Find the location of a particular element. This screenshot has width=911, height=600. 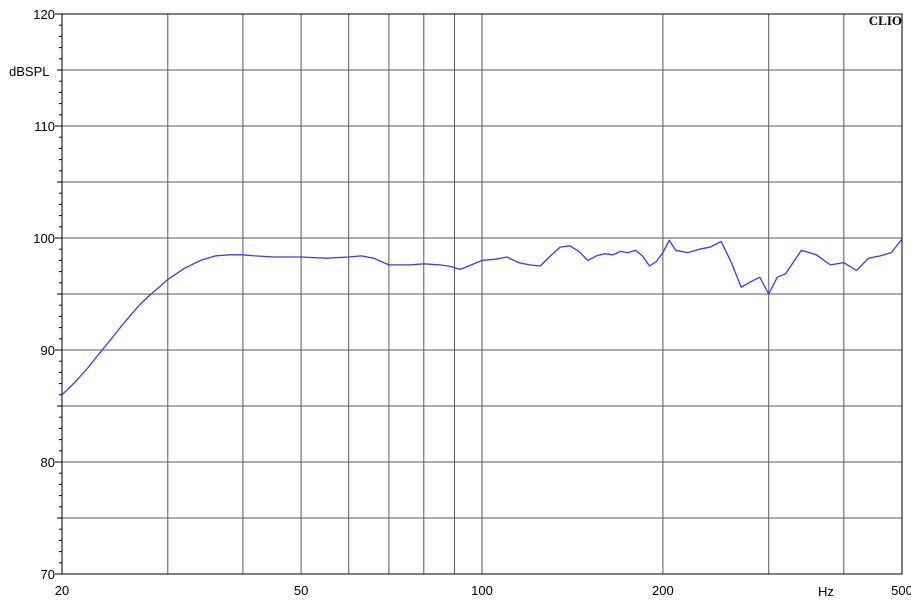

tick-marks is located at coordinates (58, 294).